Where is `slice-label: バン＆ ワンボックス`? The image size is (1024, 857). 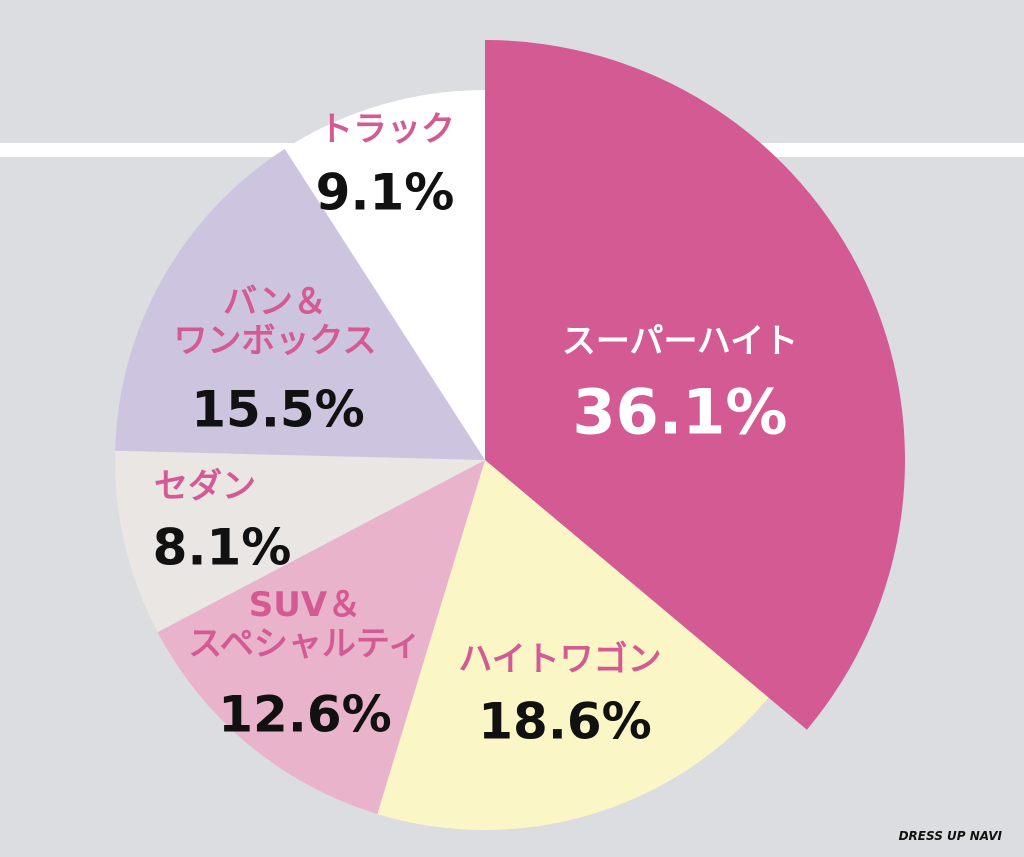
slice-label: バン＆ ワンボックス is located at coordinates (275, 321).